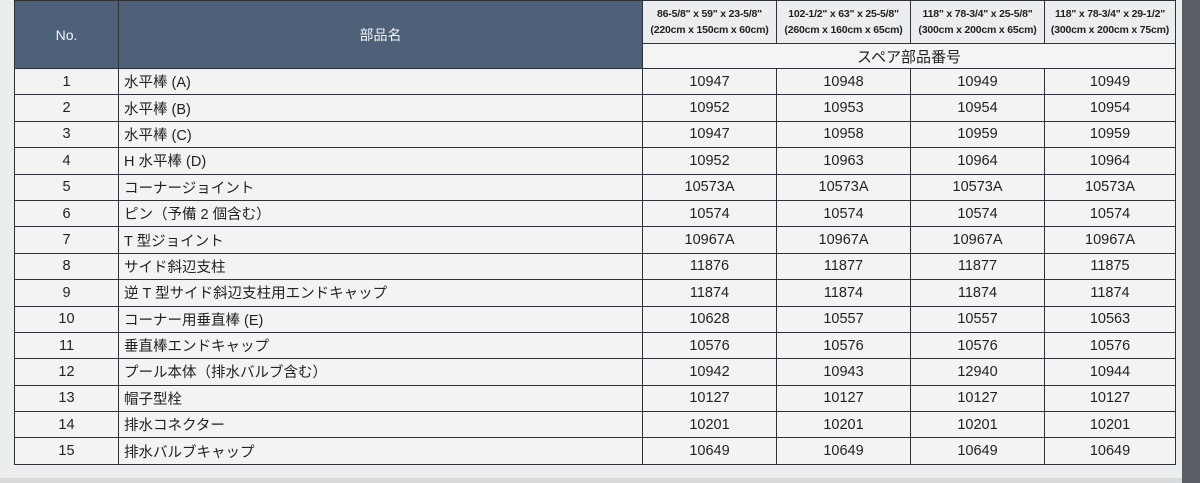  I want to click on part-name: T 型ジョイント, so click(380, 240).